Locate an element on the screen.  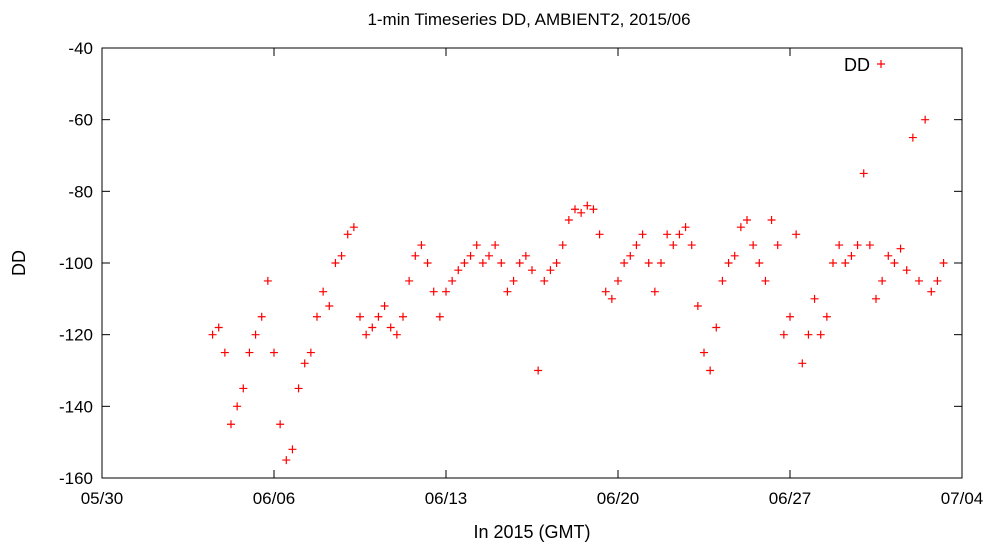
legend-marker-icon is located at coordinates (881, 64).